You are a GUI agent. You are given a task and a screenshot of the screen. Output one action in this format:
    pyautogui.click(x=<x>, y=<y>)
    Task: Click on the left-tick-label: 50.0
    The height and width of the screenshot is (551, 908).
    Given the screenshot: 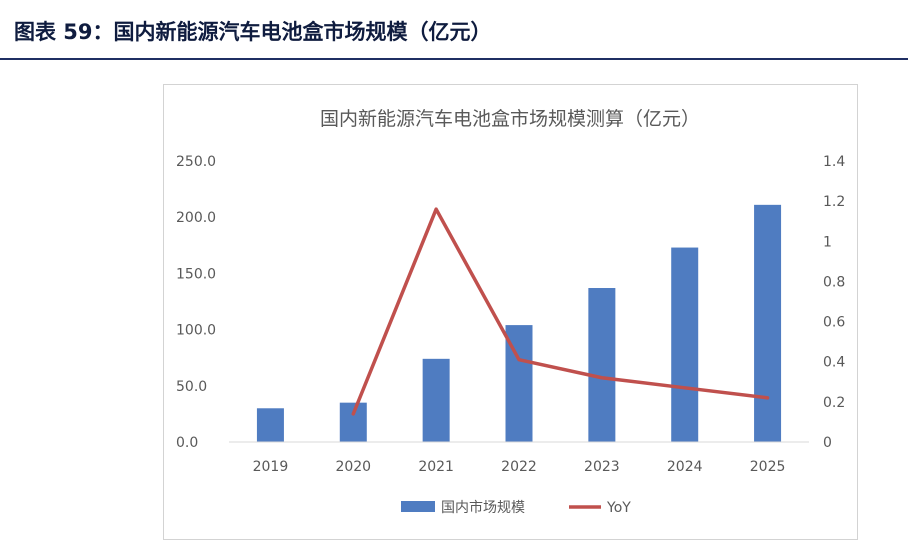 What is the action you would take?
    pyautogui.click(x=191, y=387)
    